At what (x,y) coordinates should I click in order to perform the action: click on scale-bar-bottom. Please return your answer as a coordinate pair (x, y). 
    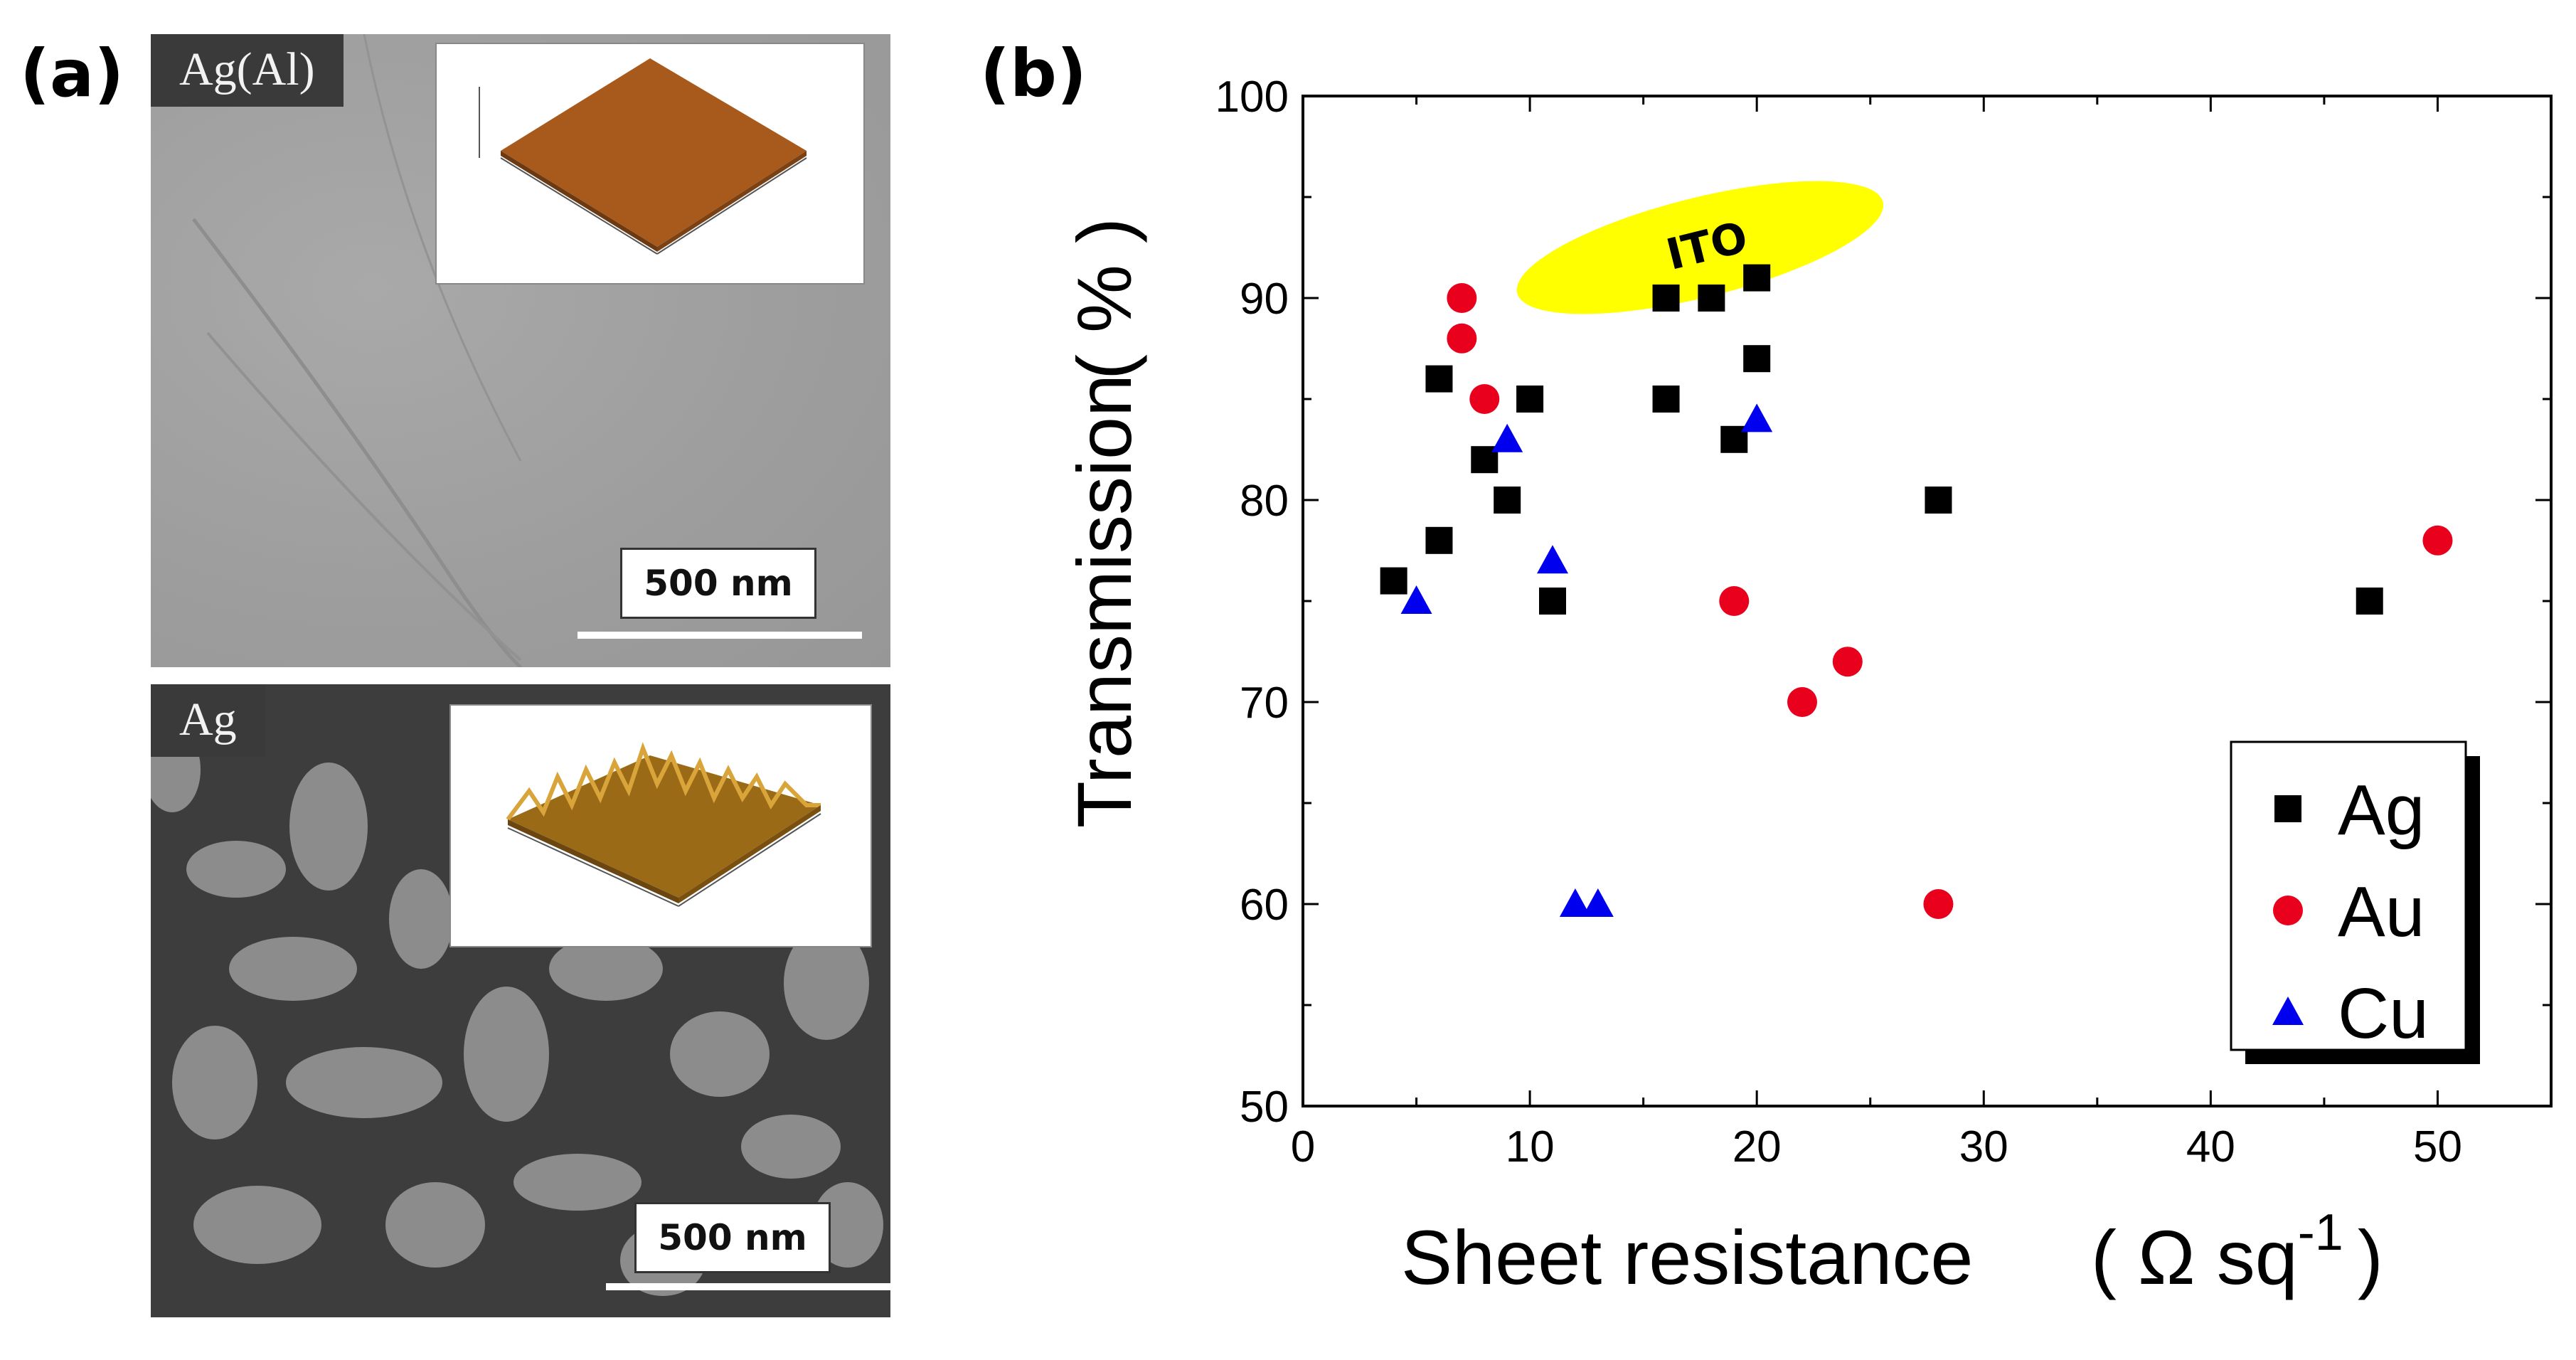
    Looking at the image, I should click on (748, 1286).